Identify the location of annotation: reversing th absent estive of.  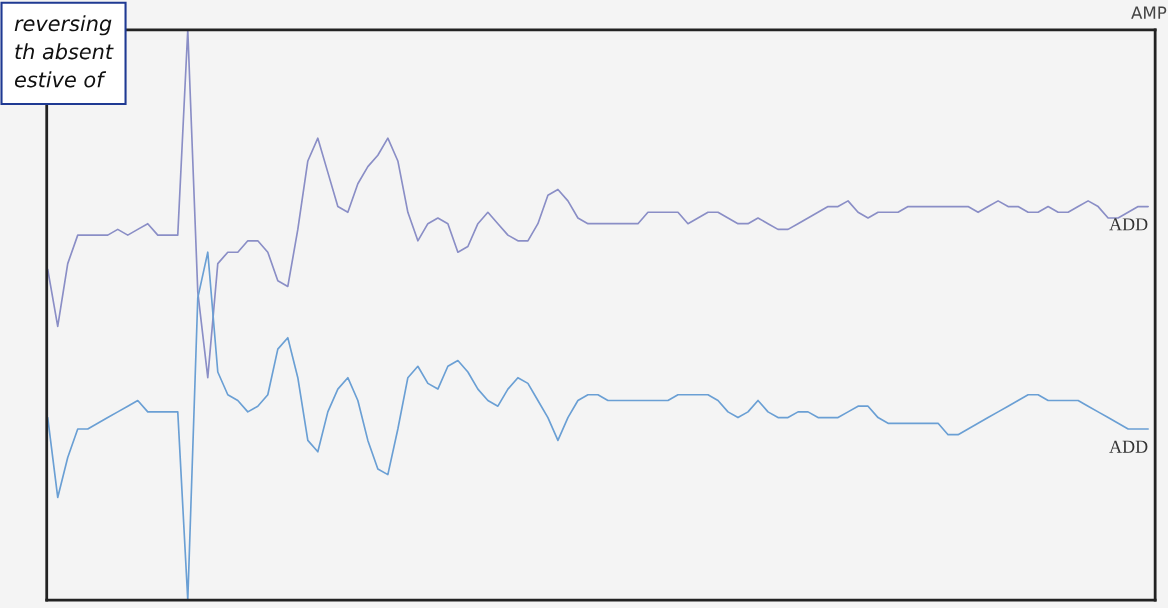
(64, 51).